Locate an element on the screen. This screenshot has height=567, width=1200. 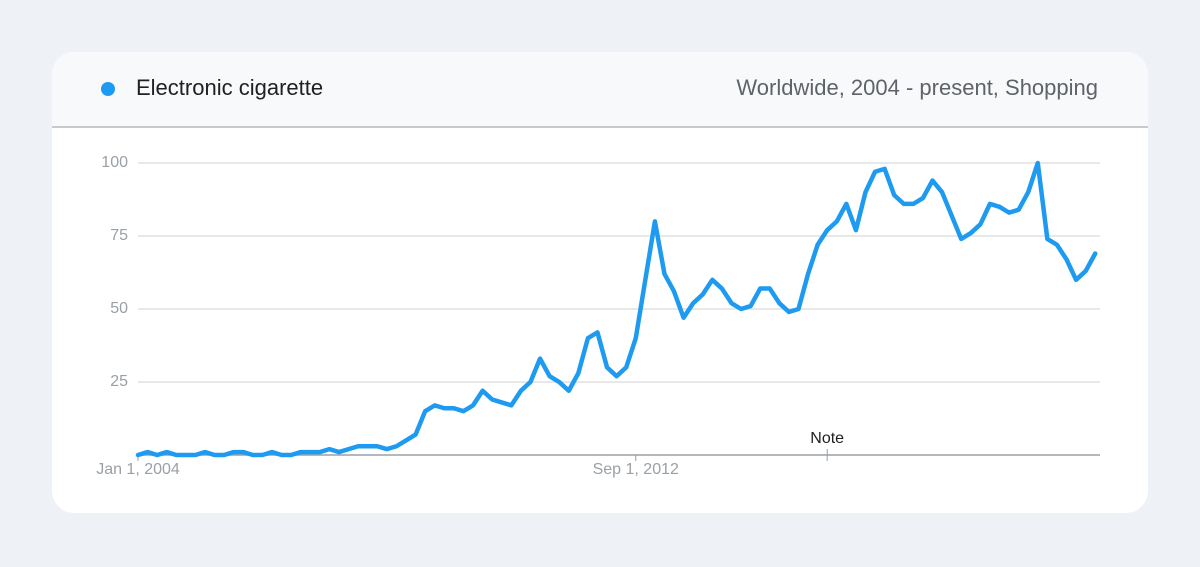
card-header is located at coordinates (600, 89).